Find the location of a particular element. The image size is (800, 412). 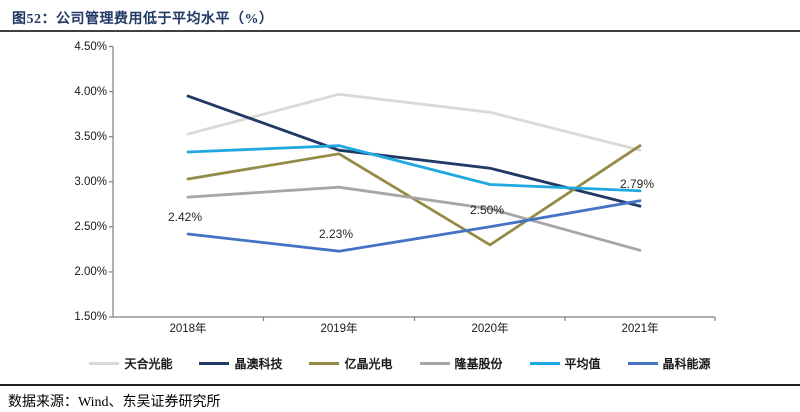

footer-divider is located at coordinates (400, 385).